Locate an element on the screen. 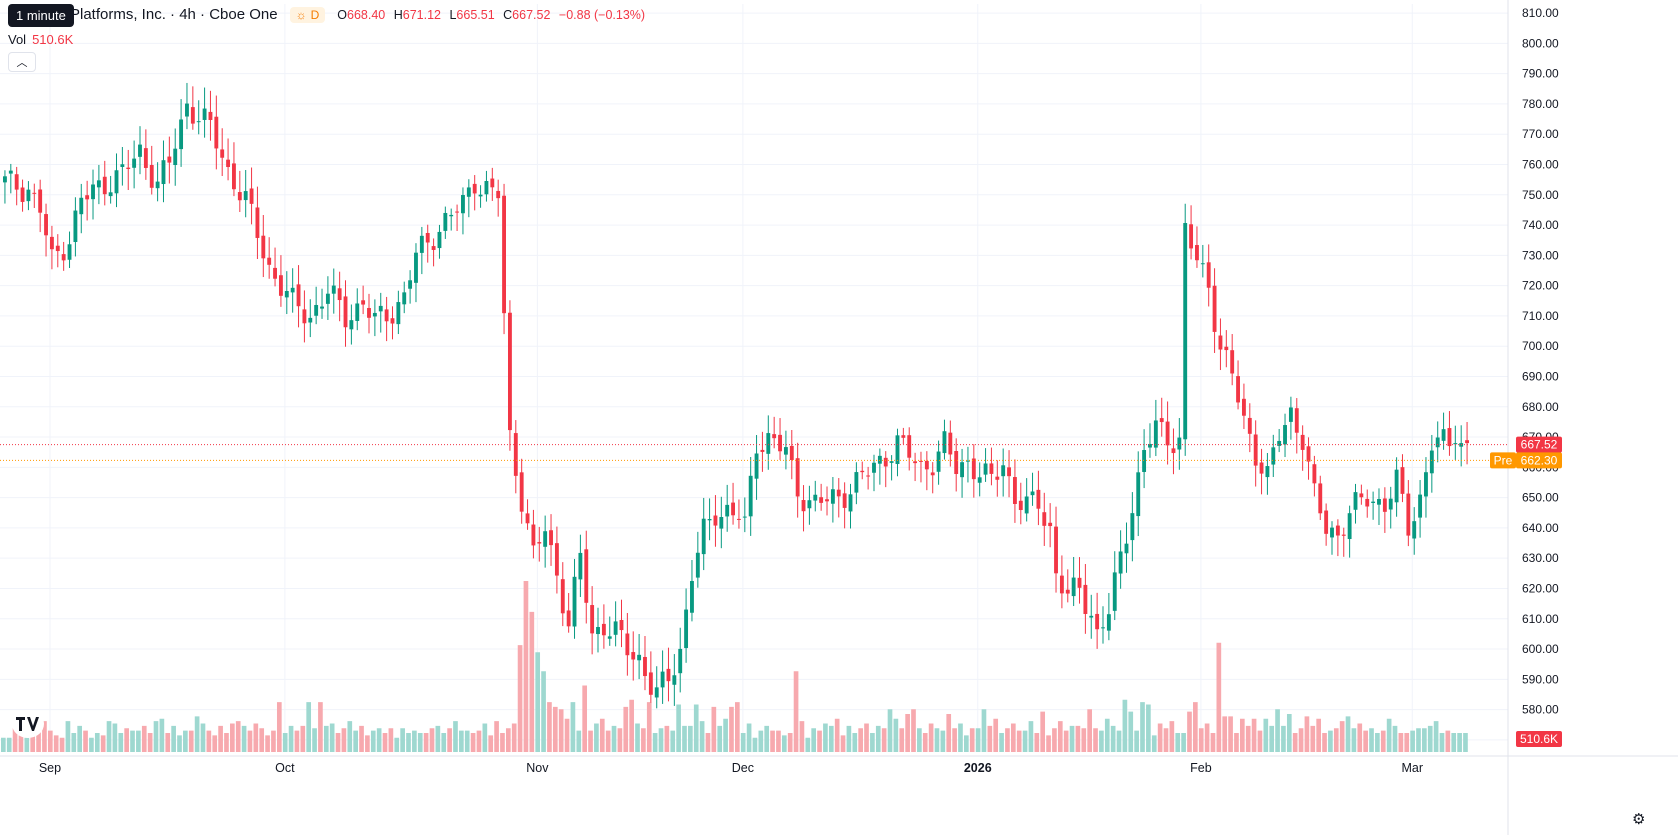 The height and width of the screenshot is (835, 1678). open-value: 668.40 is located at coordinates (366, 14).